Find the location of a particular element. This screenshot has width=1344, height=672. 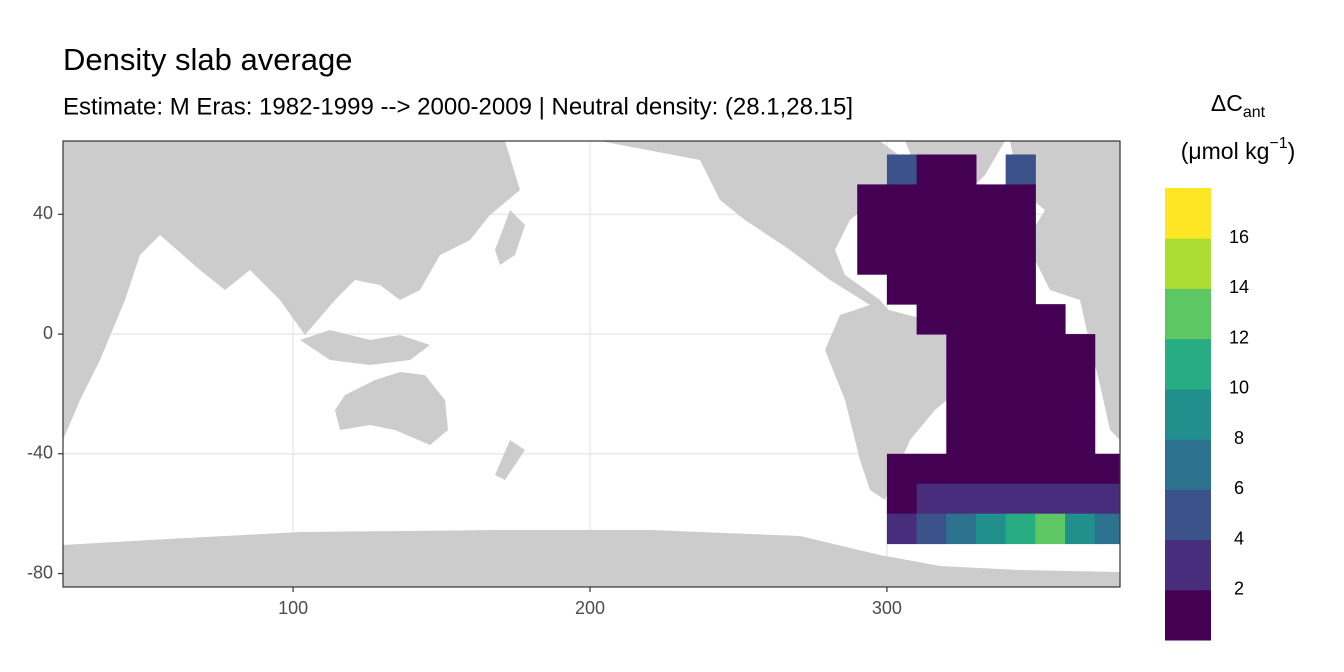

land-antarctica is located at coordinates (591, 558).